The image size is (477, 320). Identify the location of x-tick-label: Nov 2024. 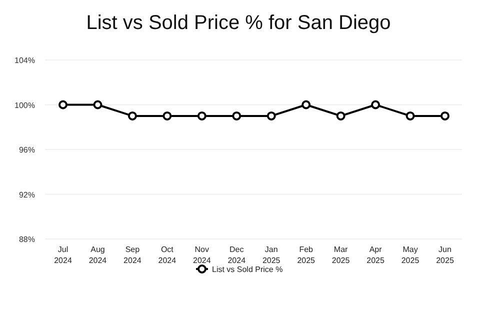
(202, 255).